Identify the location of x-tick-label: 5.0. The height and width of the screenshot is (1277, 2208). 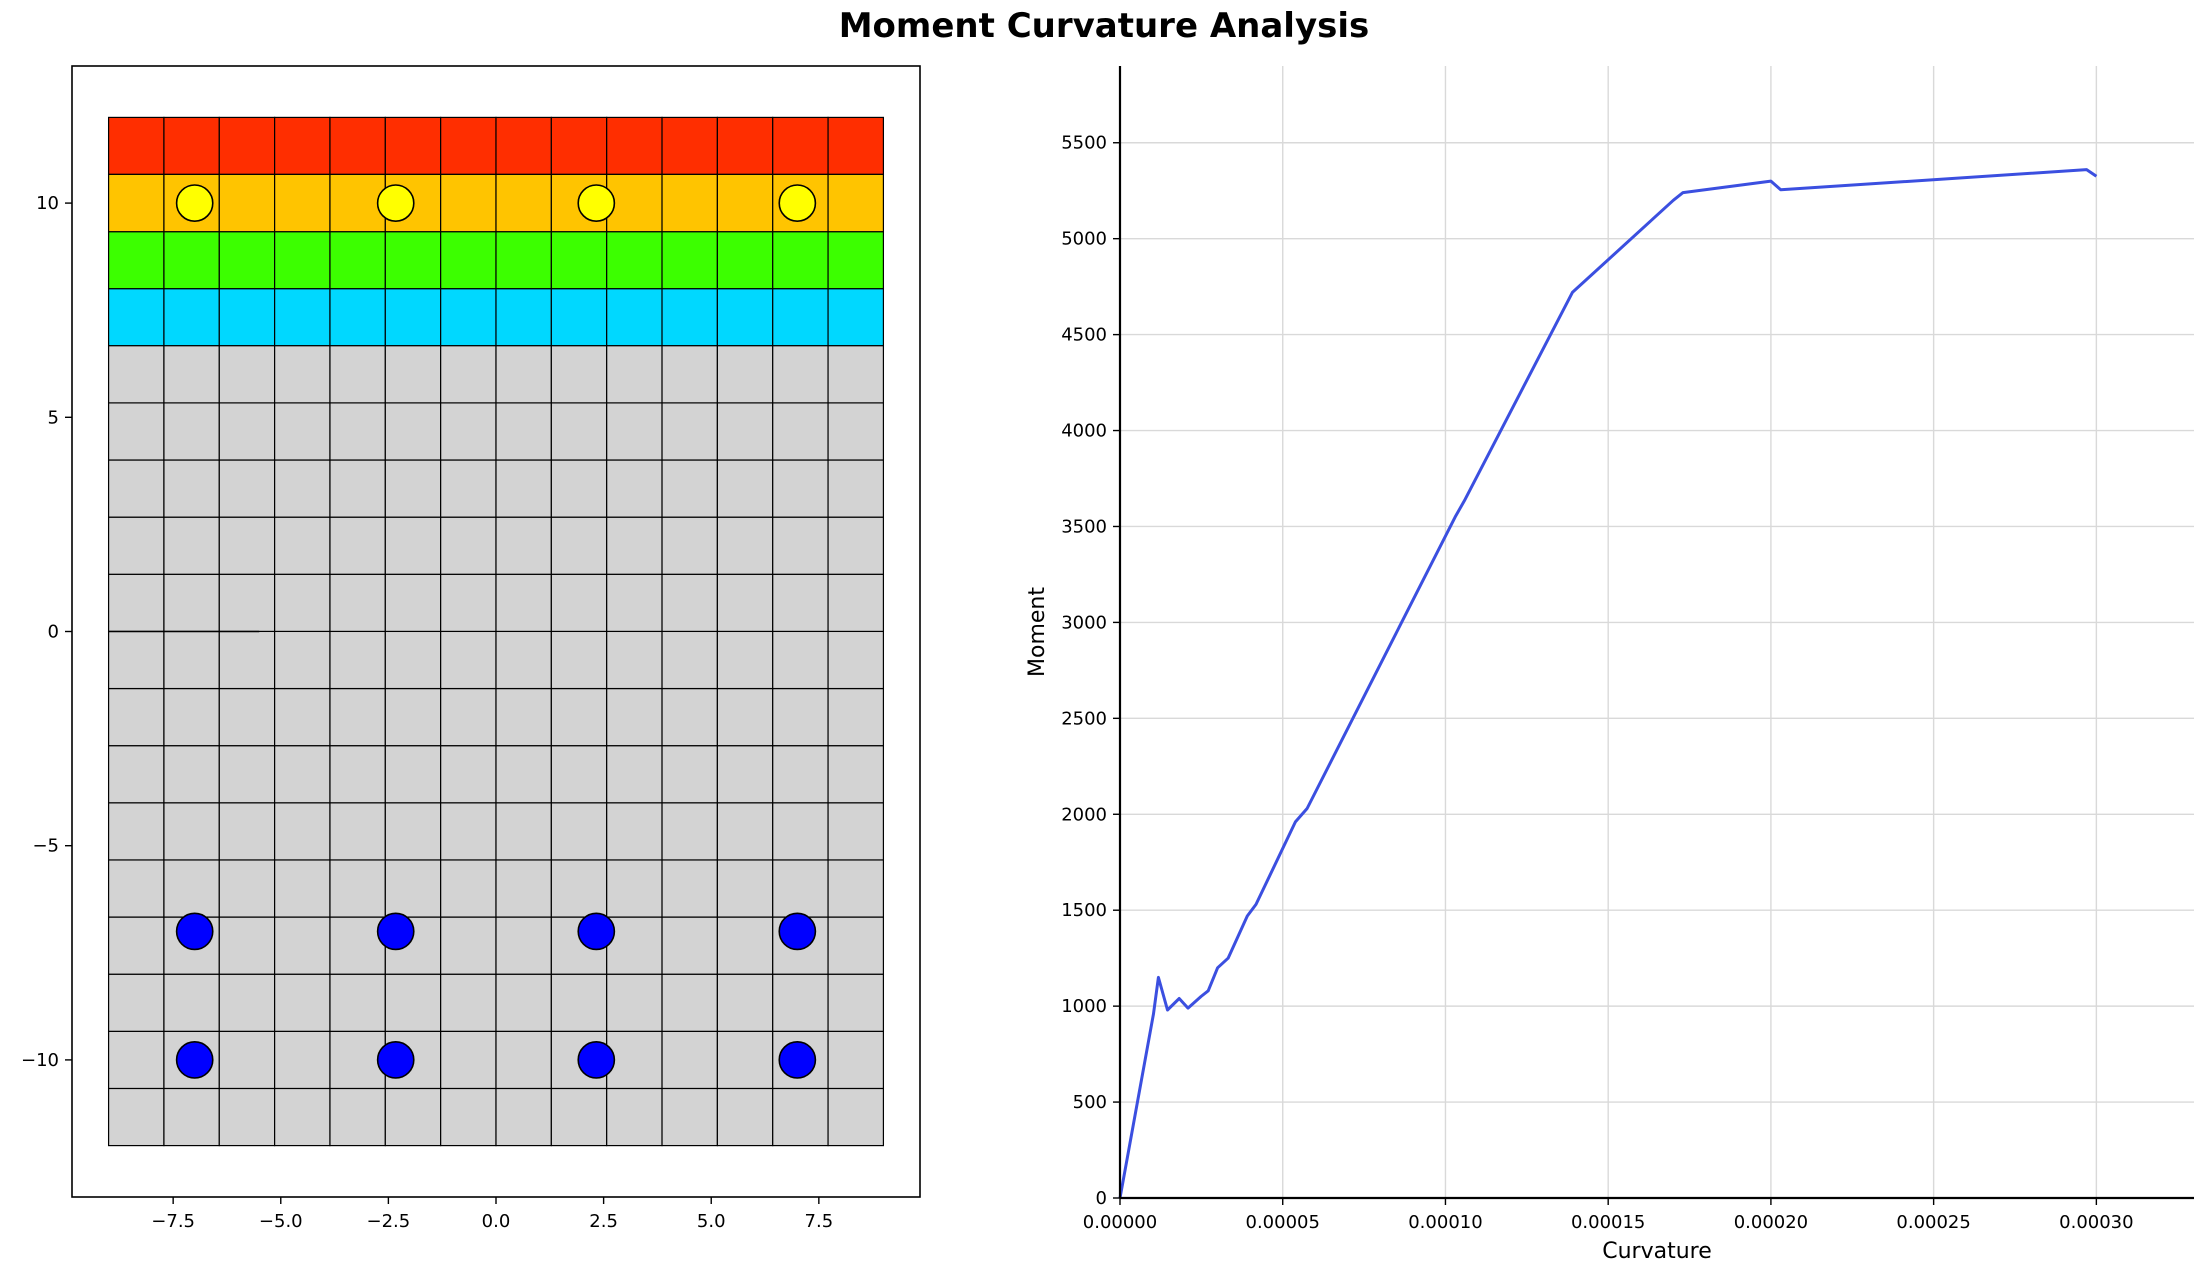
(711, 1221).